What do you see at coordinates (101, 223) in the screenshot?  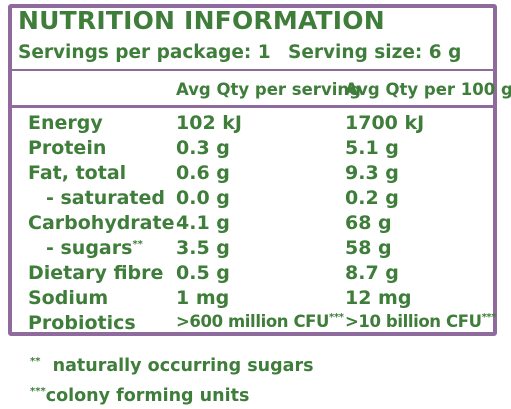 I see `nutrient-name: Carbohydrate` at bounding box center [101, 223].